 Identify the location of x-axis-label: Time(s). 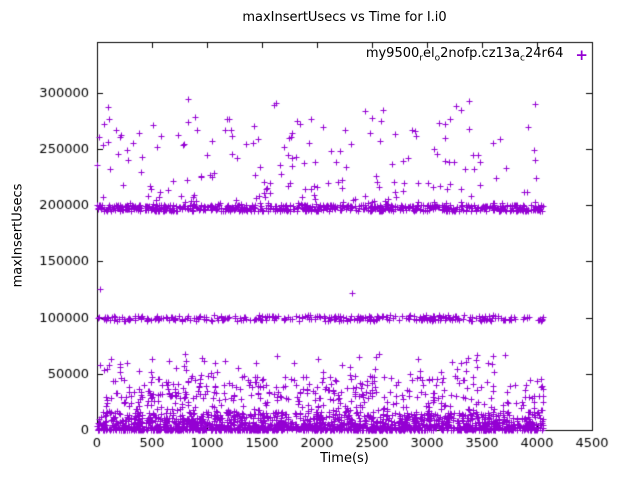
(344, 458).